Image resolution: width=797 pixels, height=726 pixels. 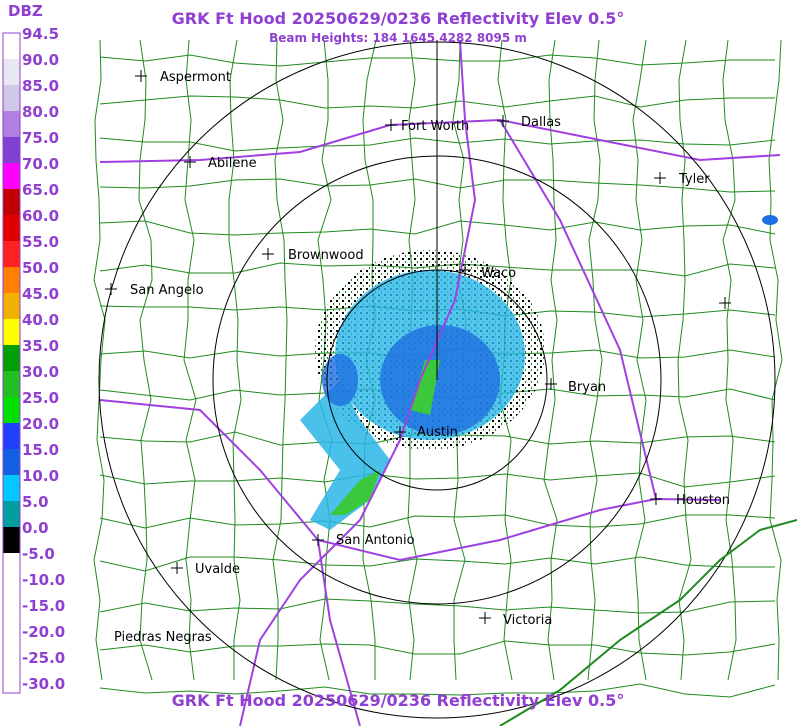 What do you see at coordinates (43, 658) in the screenshot?
I see `legend-label: -25.0` at bounding box center [43, 658].